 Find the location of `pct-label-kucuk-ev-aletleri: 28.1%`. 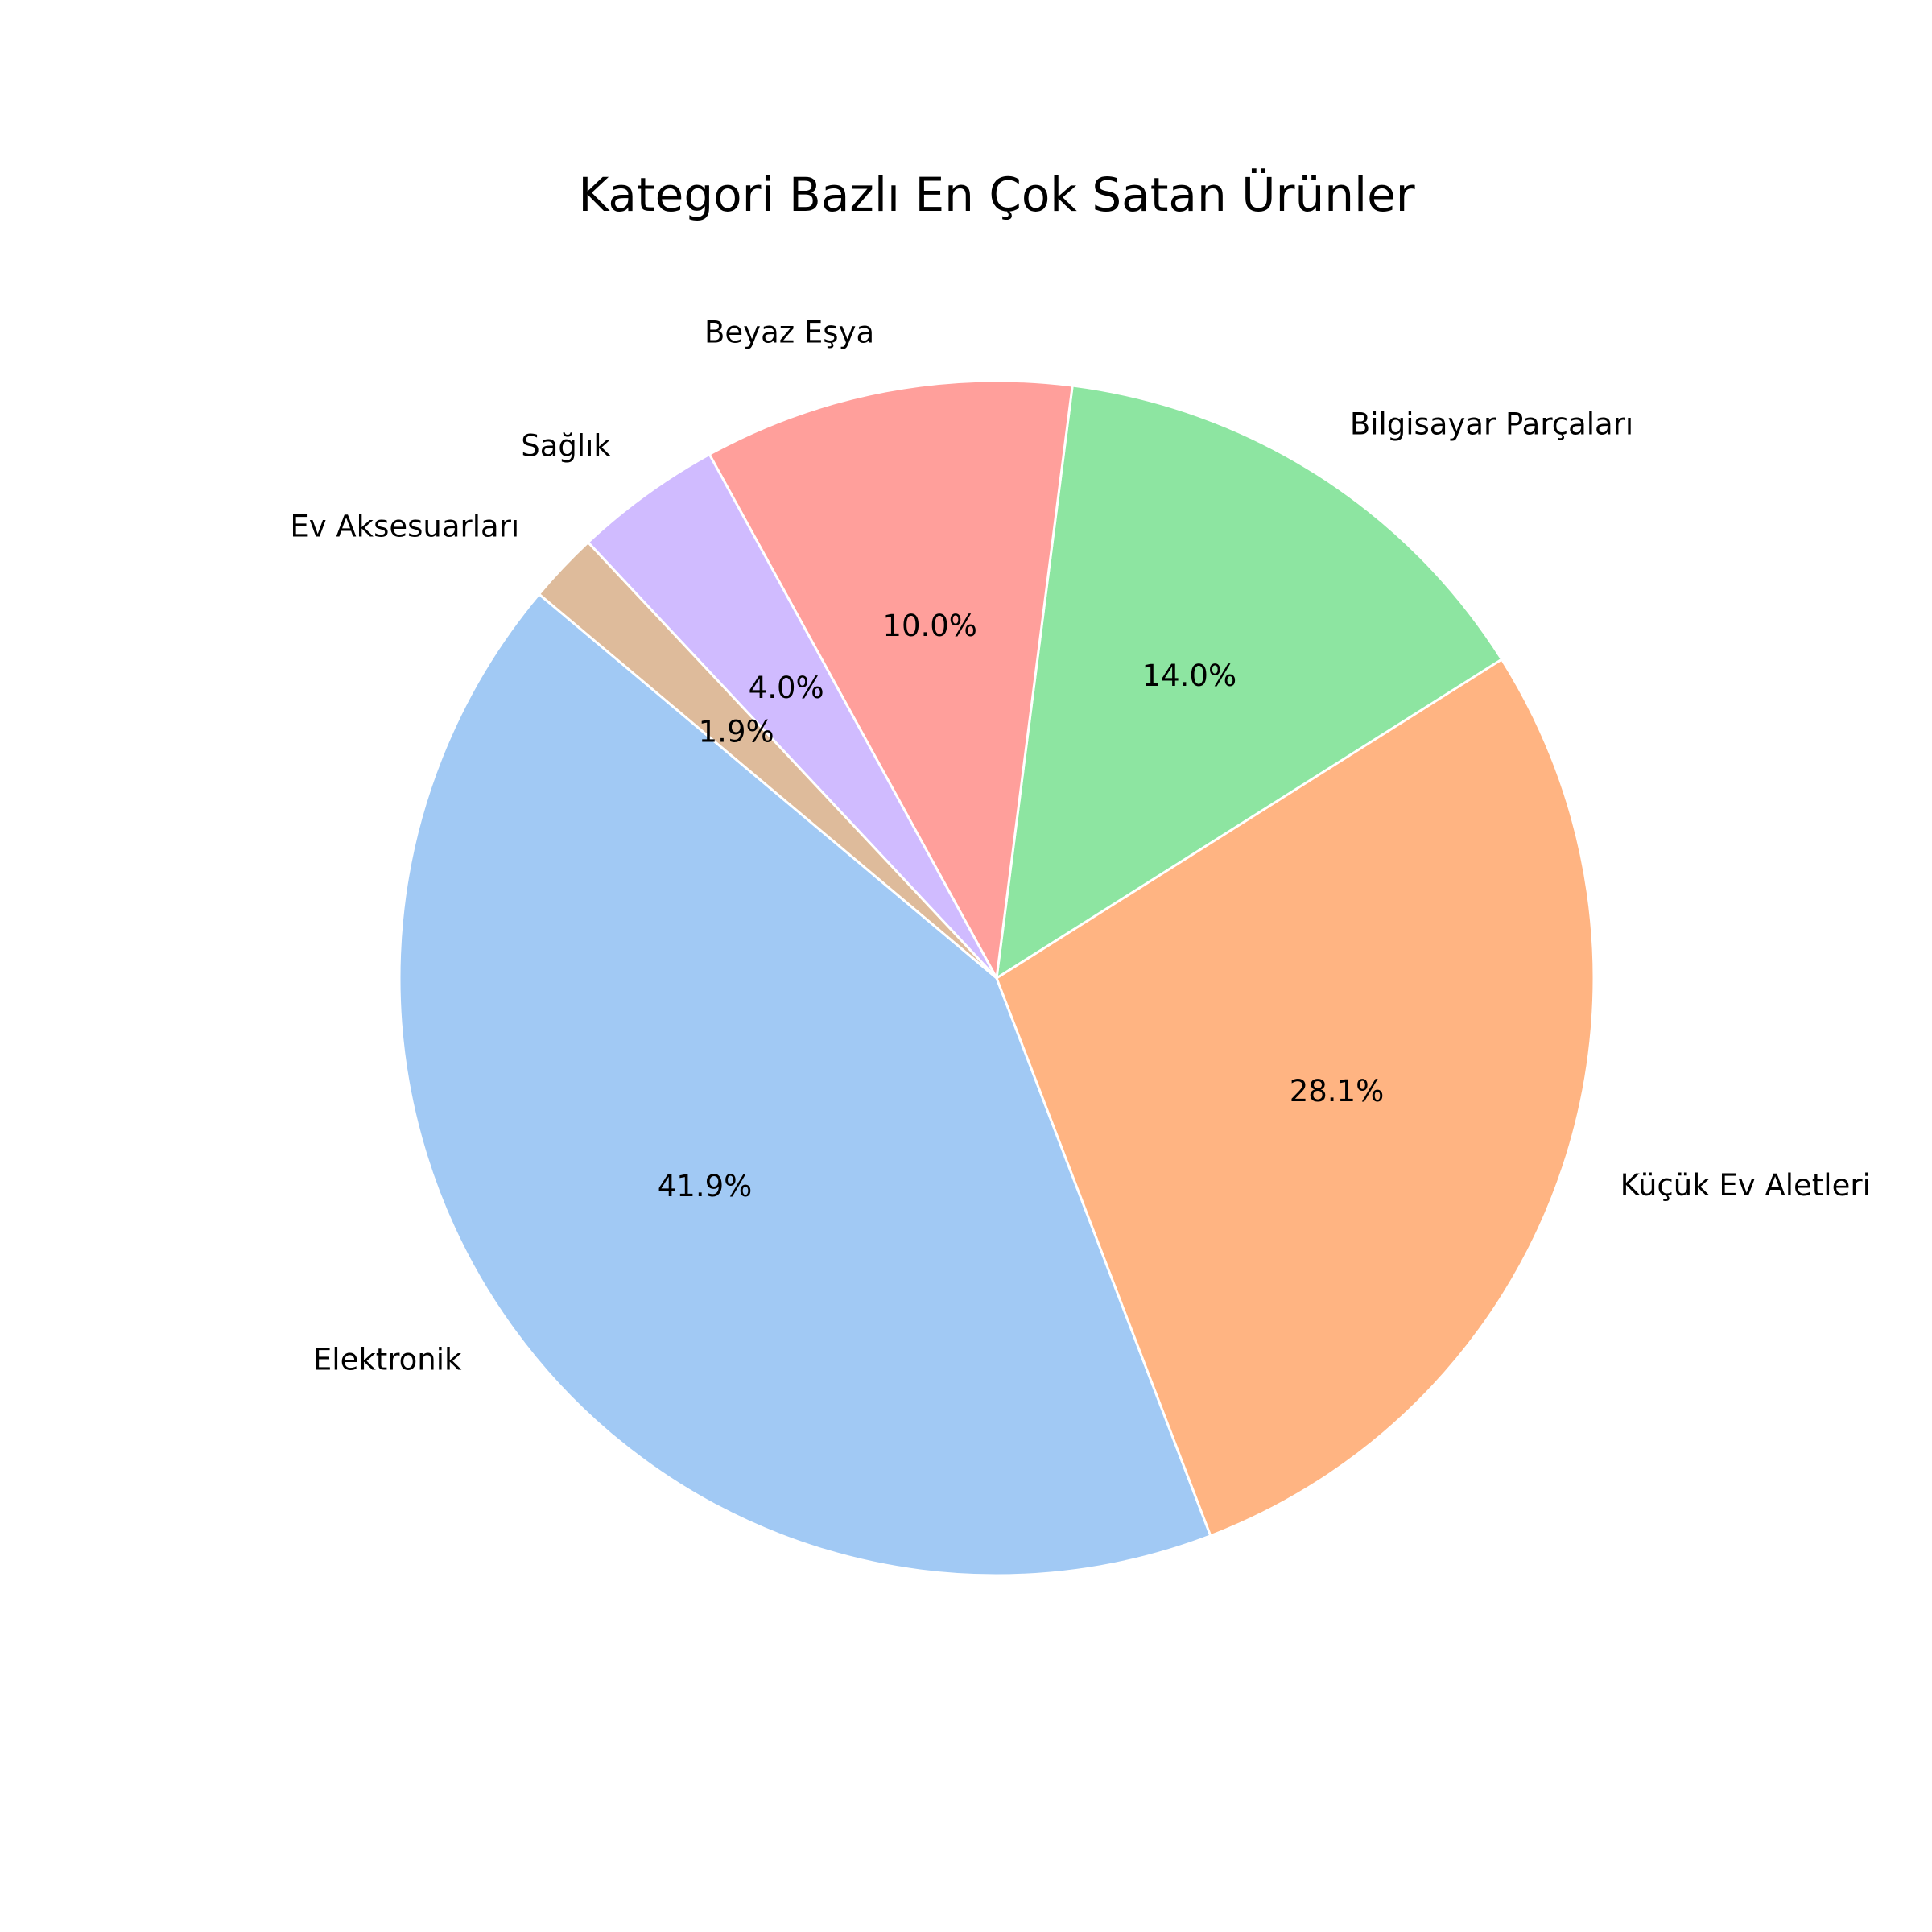

pct-label-kucuk-ev-aletleri: 28.1% is located at coordinates (1337, 1091).